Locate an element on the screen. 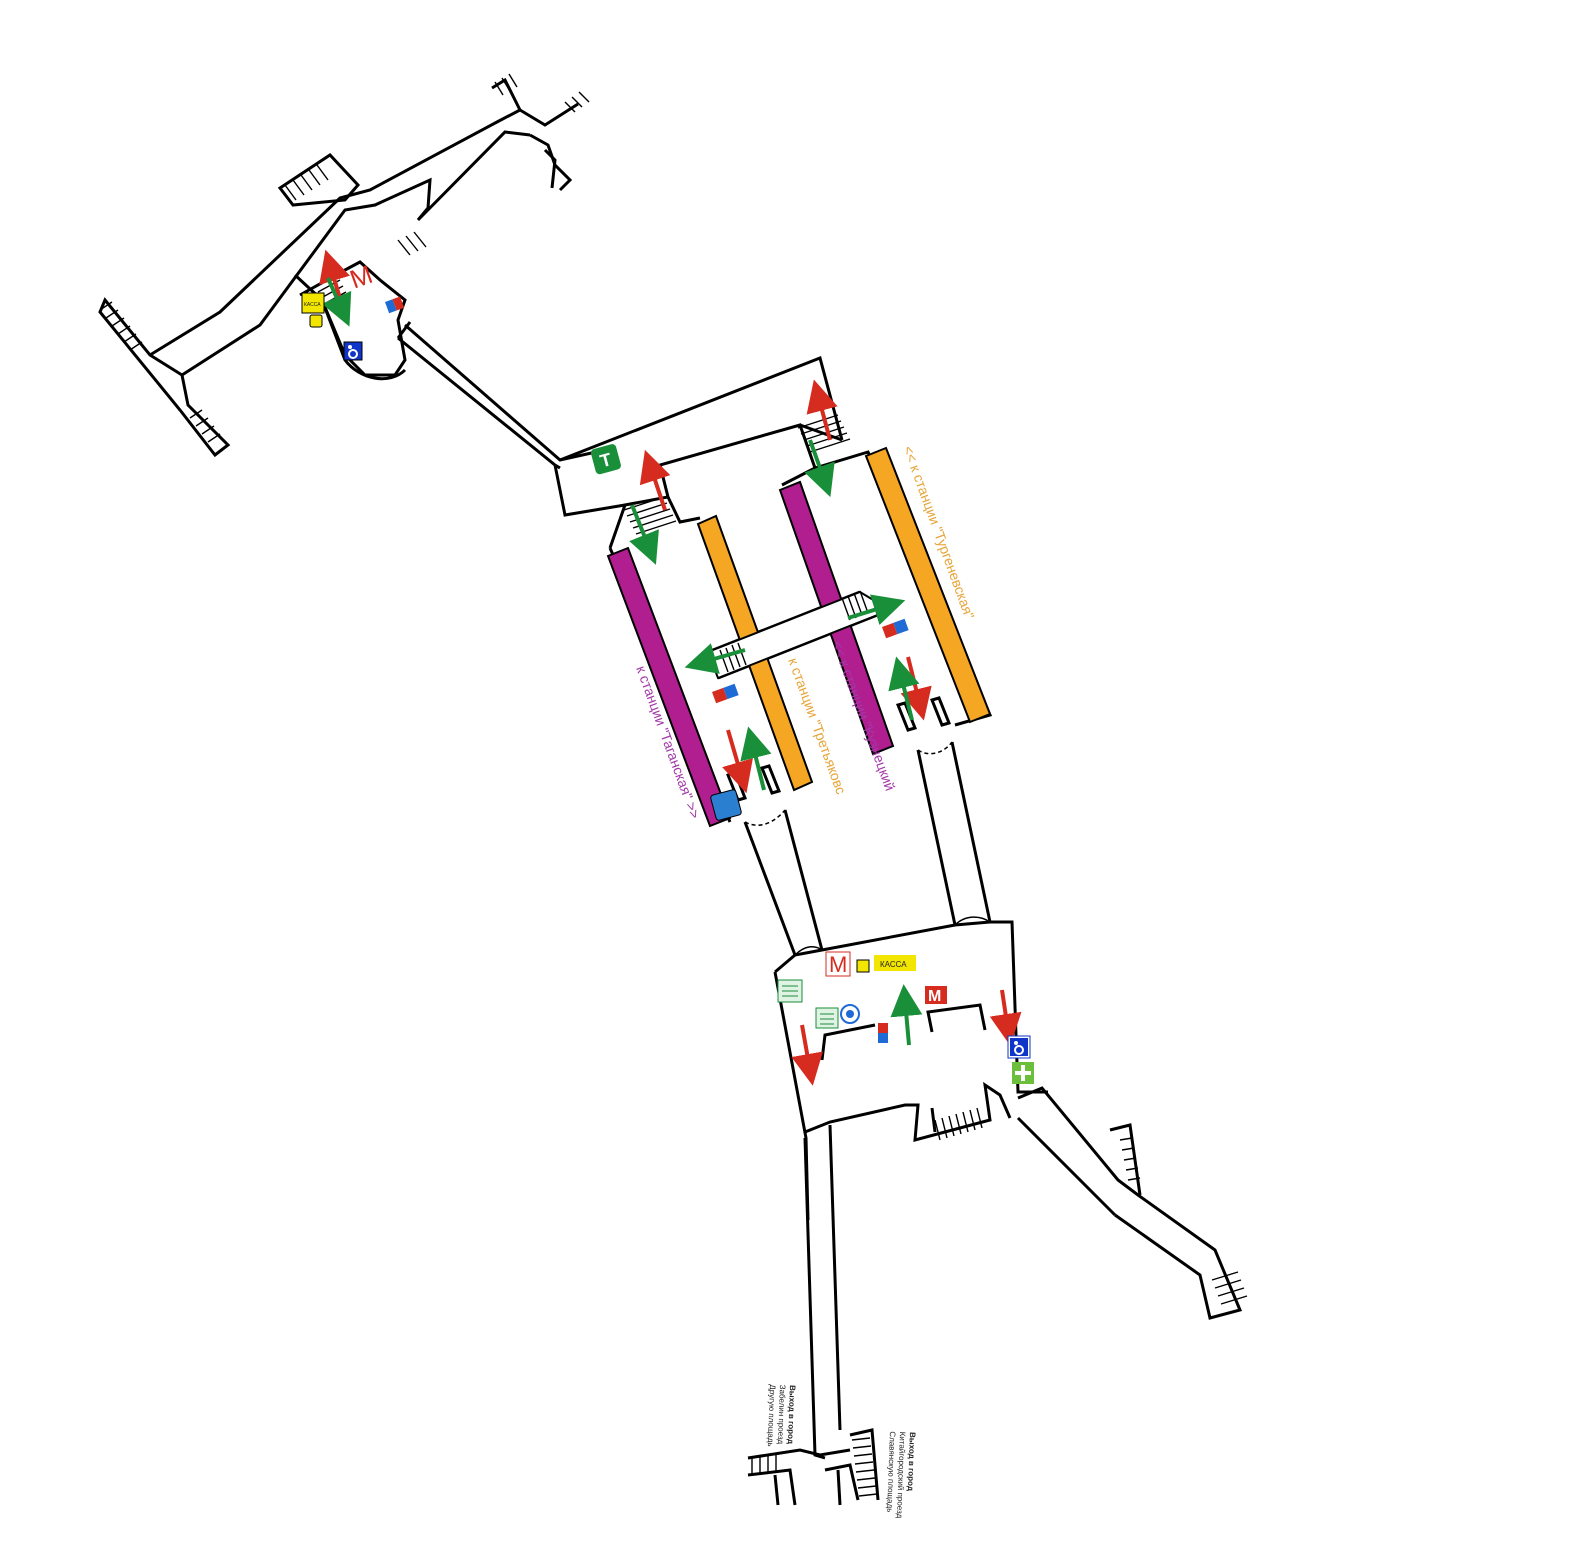  exit-left-line2: Другую площадь is located at coordinates (771, 1415).